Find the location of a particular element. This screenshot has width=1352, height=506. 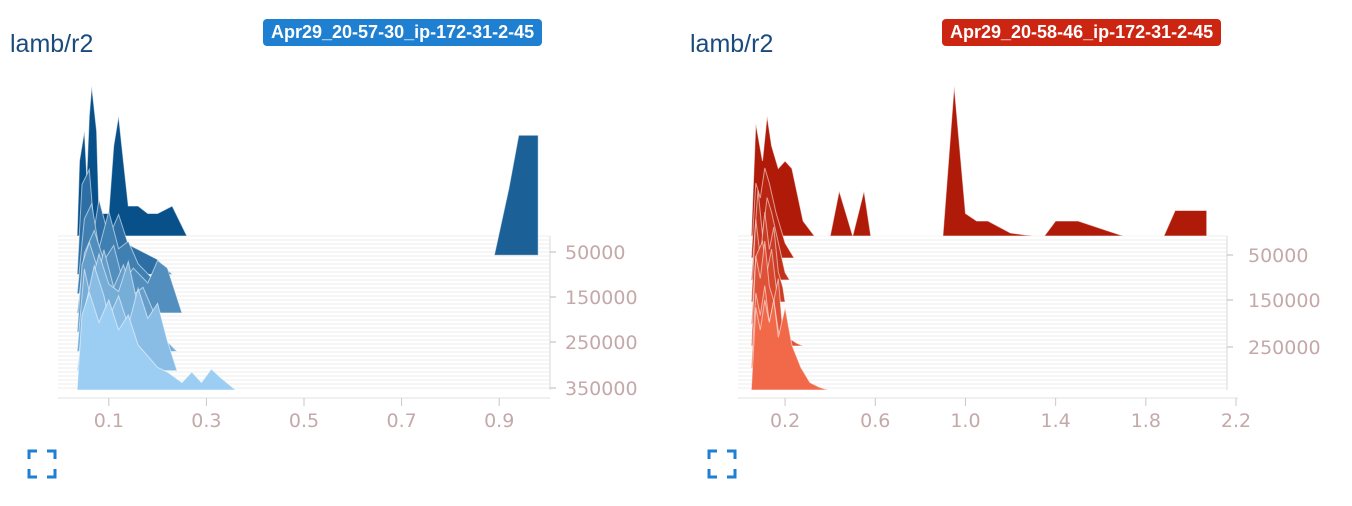

grid-lines is located at coordinates (982, 312).